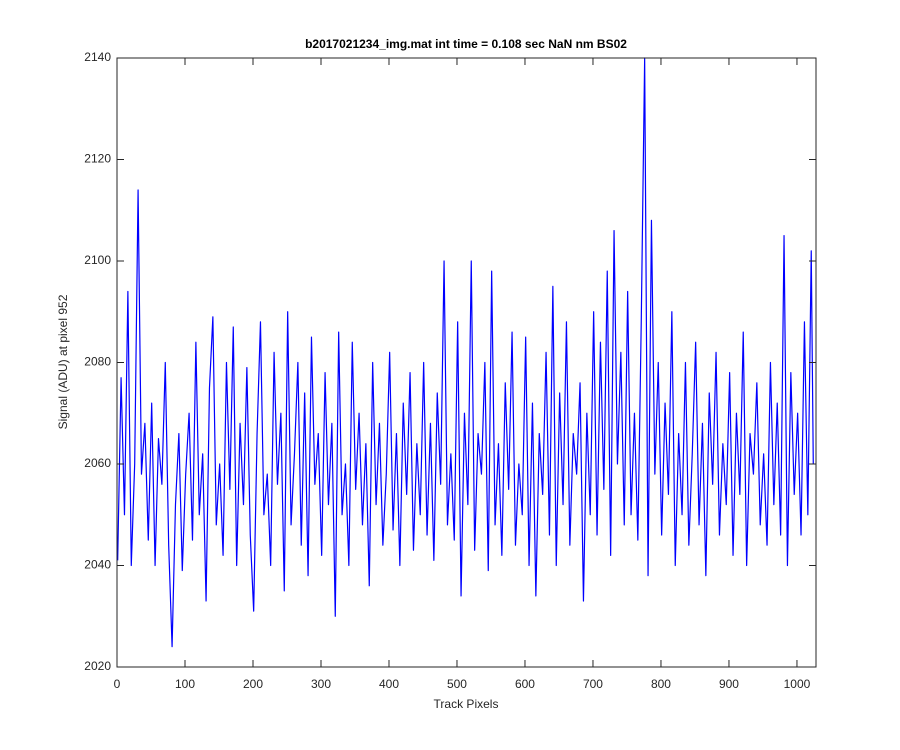 The image size is (900, 750). What do you see at coordinates (525, 684) in the screenshot?
I see `x-tick-label: 600` at bounding box center [525, 684].